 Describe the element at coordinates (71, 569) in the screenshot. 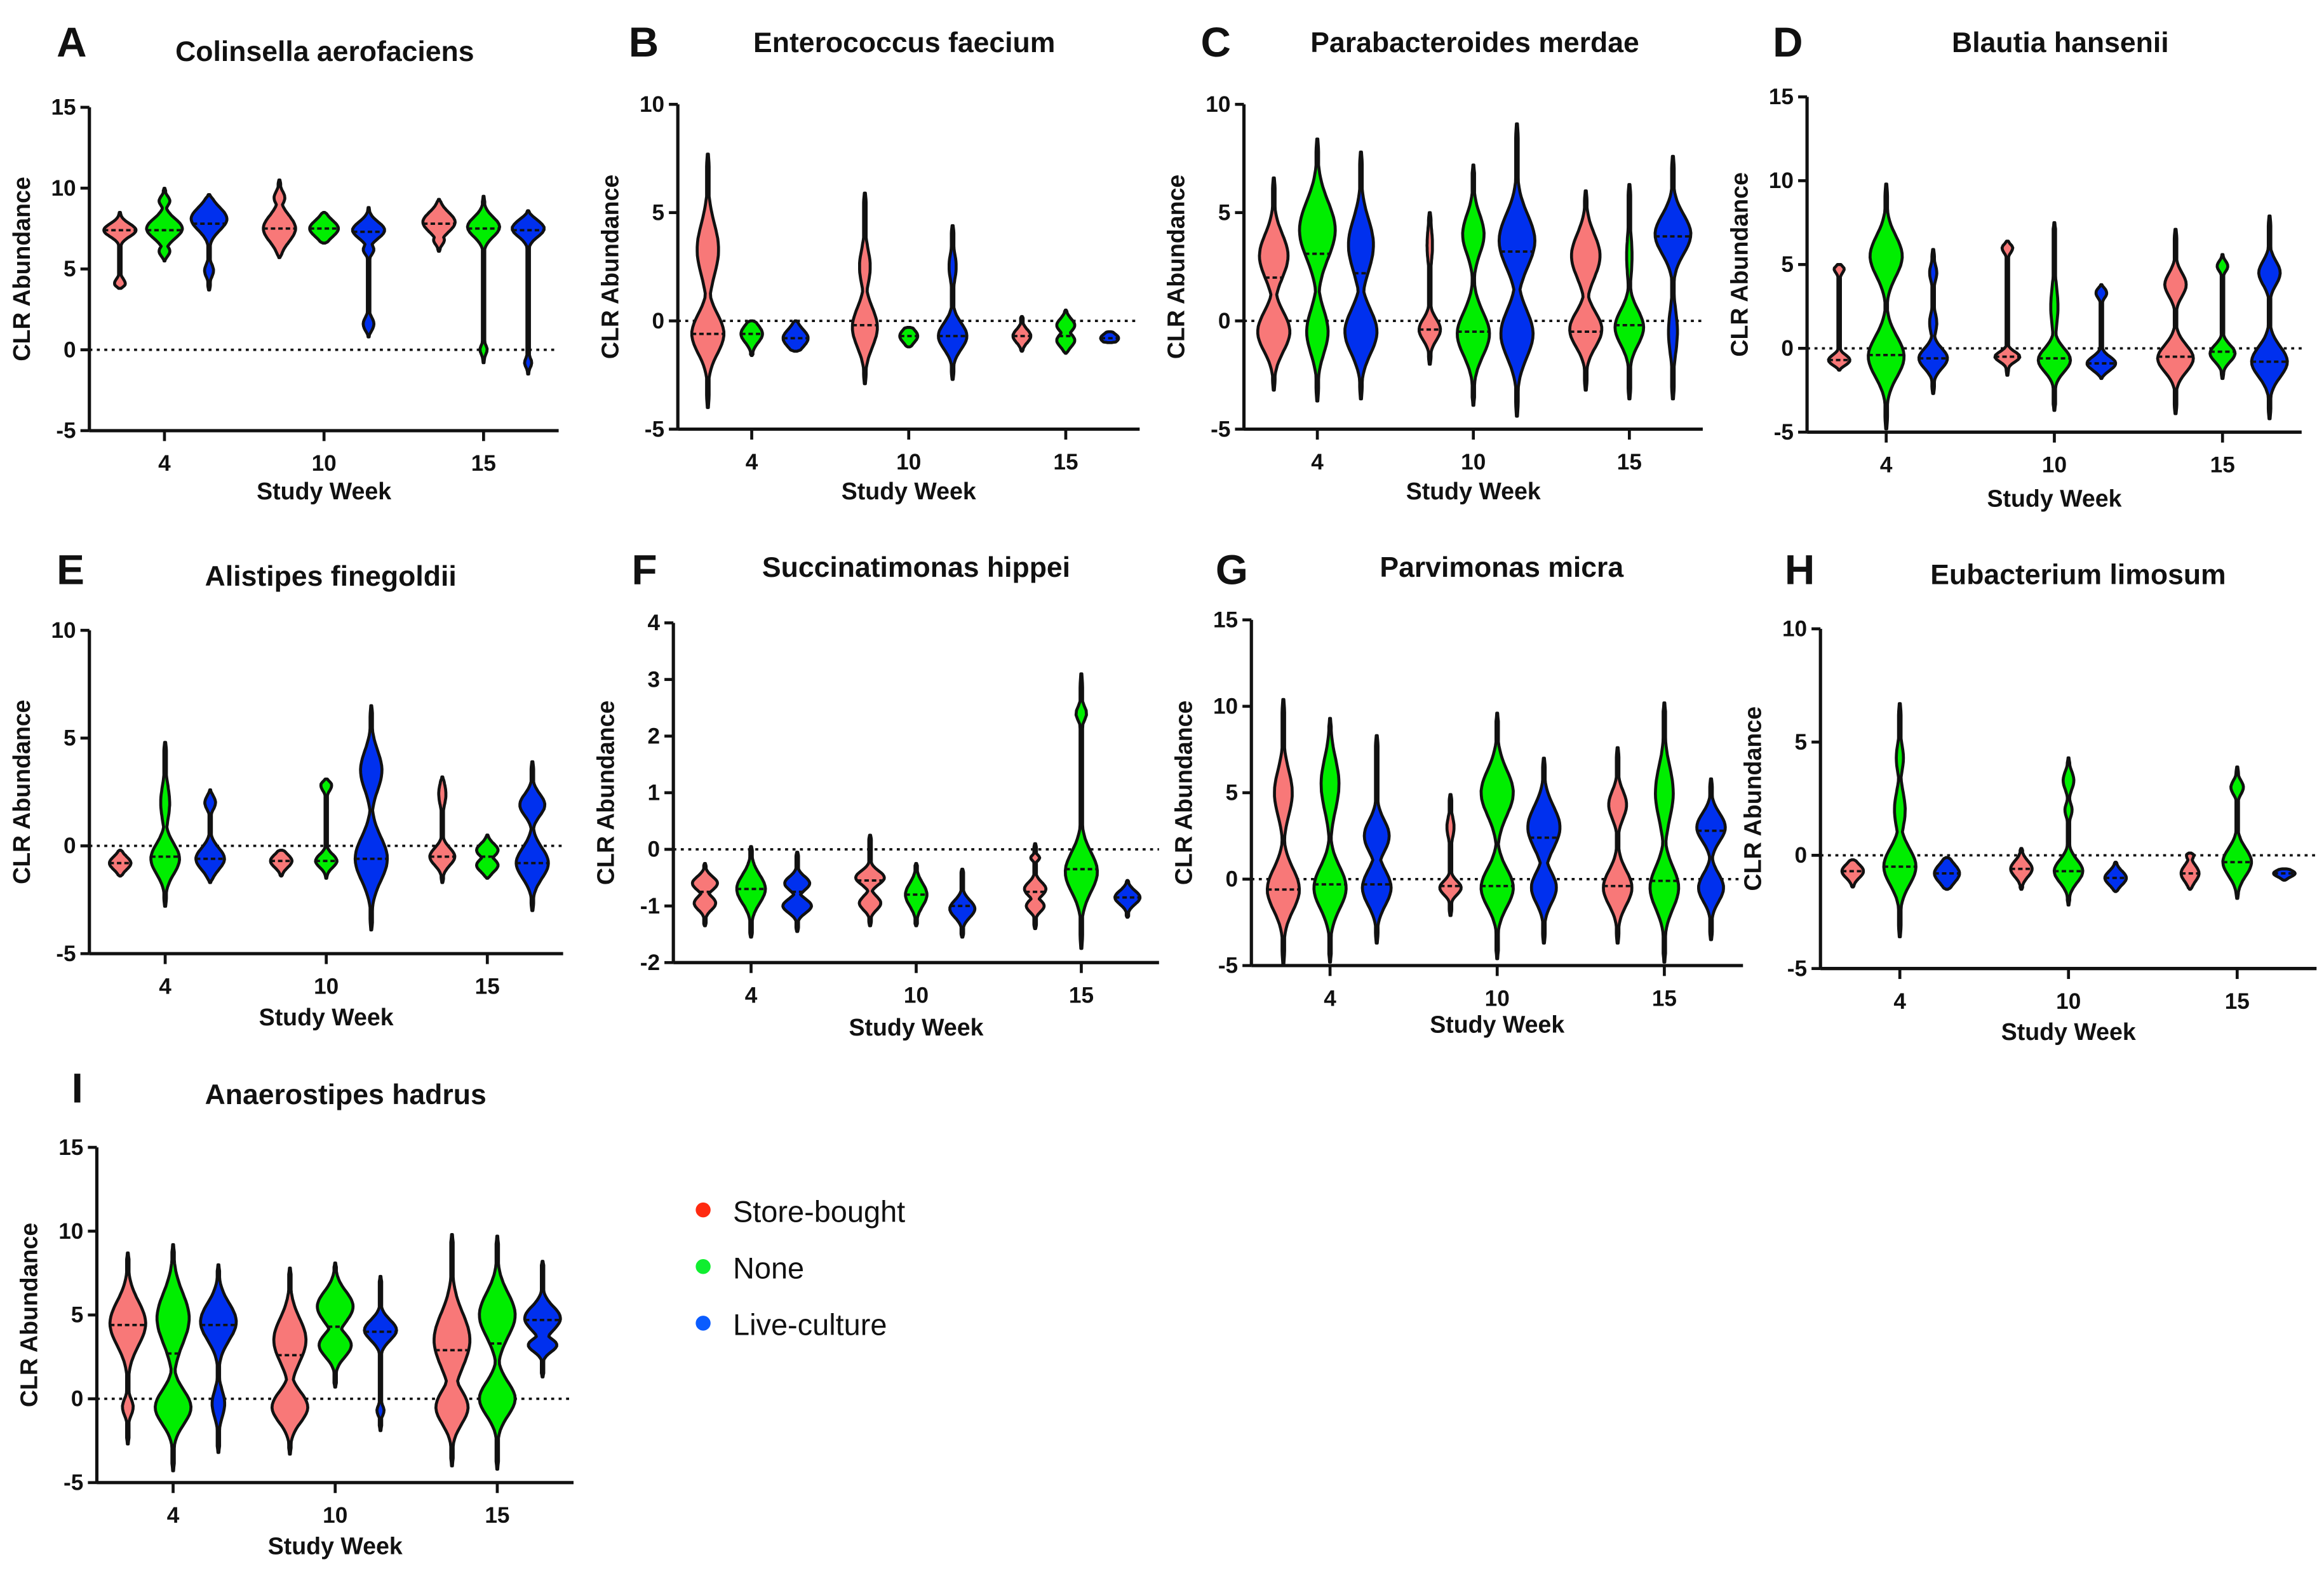

I see `panel-letter: E` at that location.